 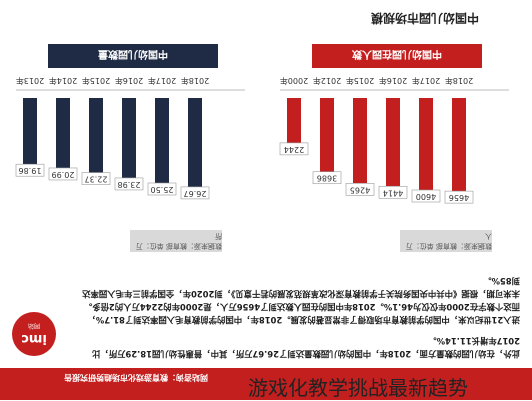 I want to click on category-label-1-5: 2000年, so click(x=294, y=81).